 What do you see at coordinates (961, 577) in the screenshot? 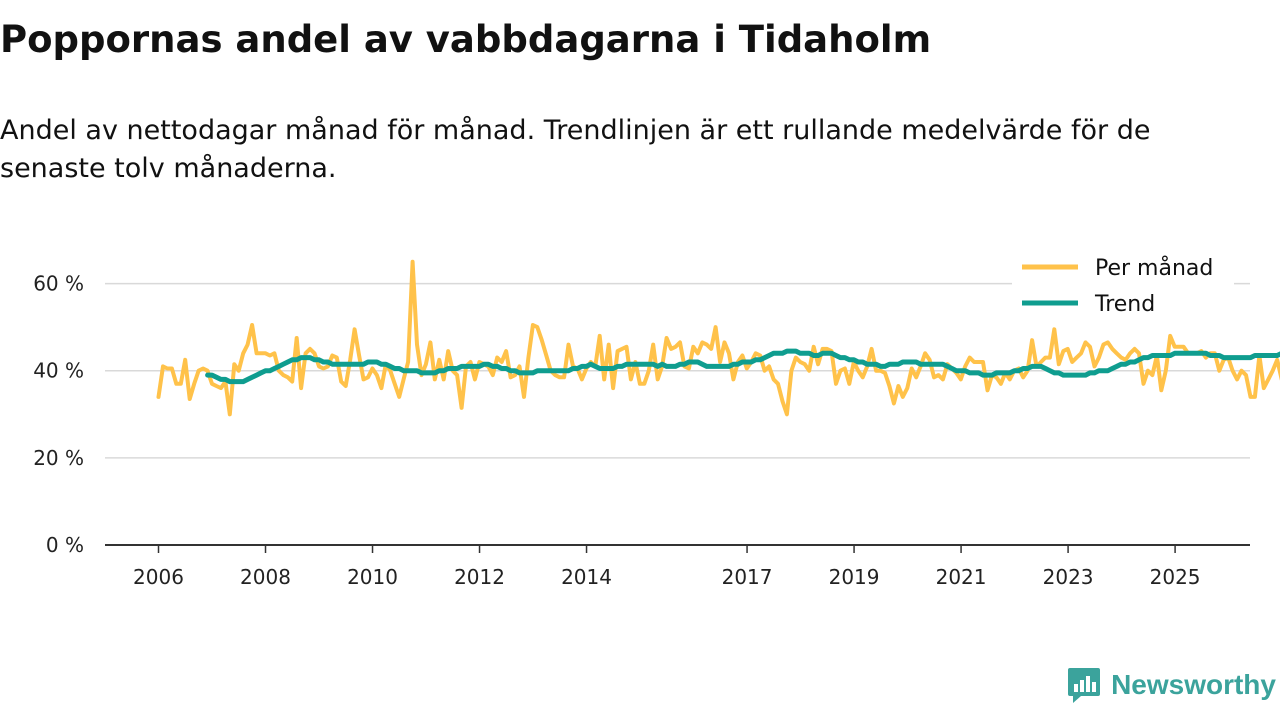
I see `x-tick-label: 2021` at bounding box center [961, 577].